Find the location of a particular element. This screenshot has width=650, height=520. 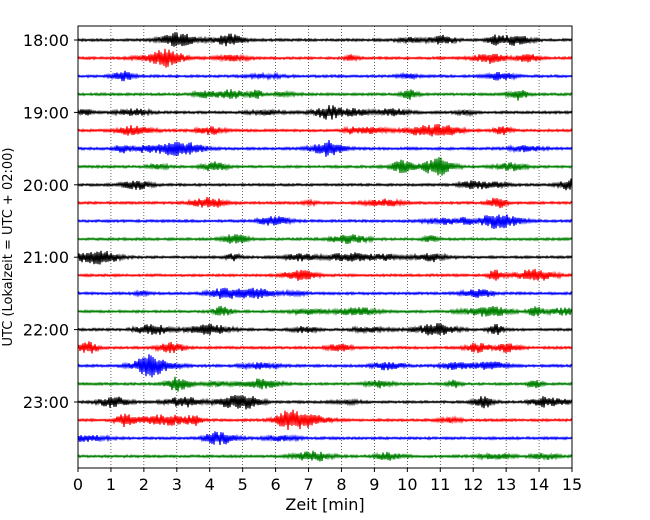

x-tick-label: 13 is located at coordinates (506, 484).